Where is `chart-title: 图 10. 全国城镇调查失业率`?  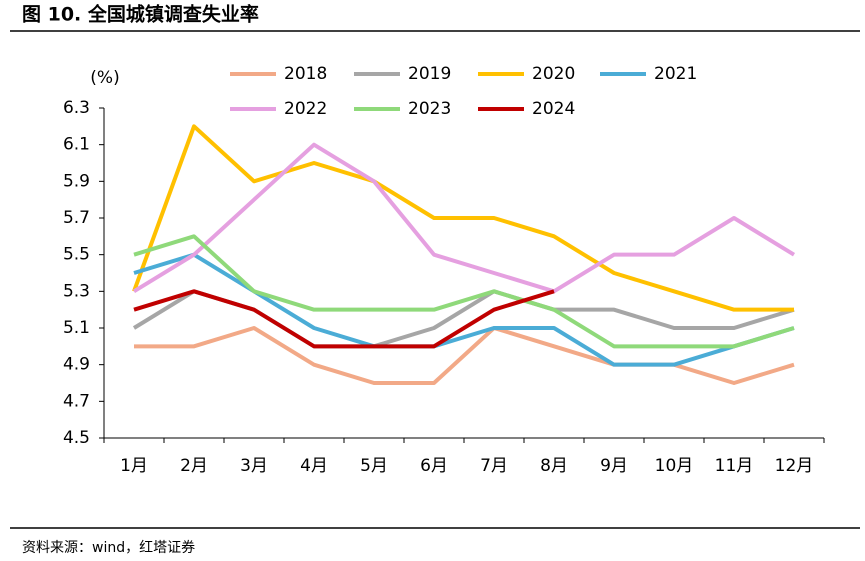 chart-title: 图 10. 全国城镇调查失业率 is located at coordinates (140, 14).